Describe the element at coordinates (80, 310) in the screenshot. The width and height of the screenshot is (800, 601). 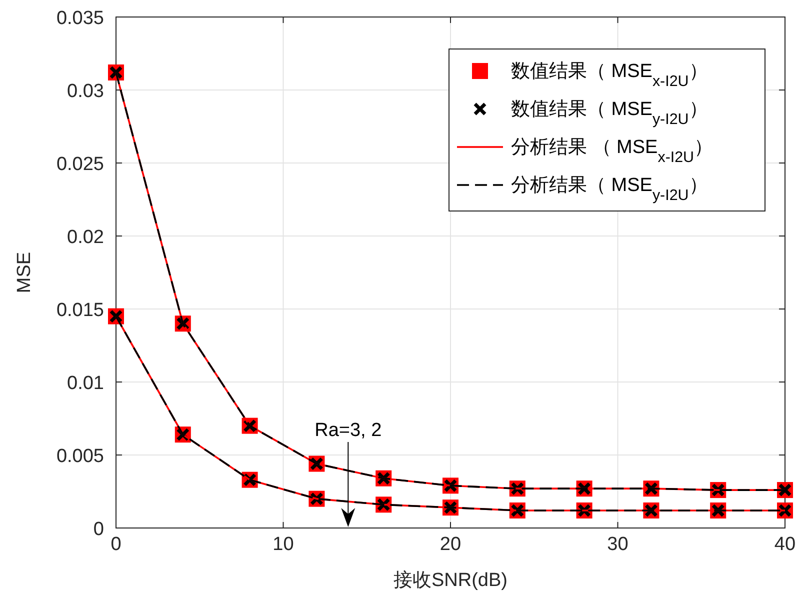
I see `y-tick-label: 0.015` at that location.